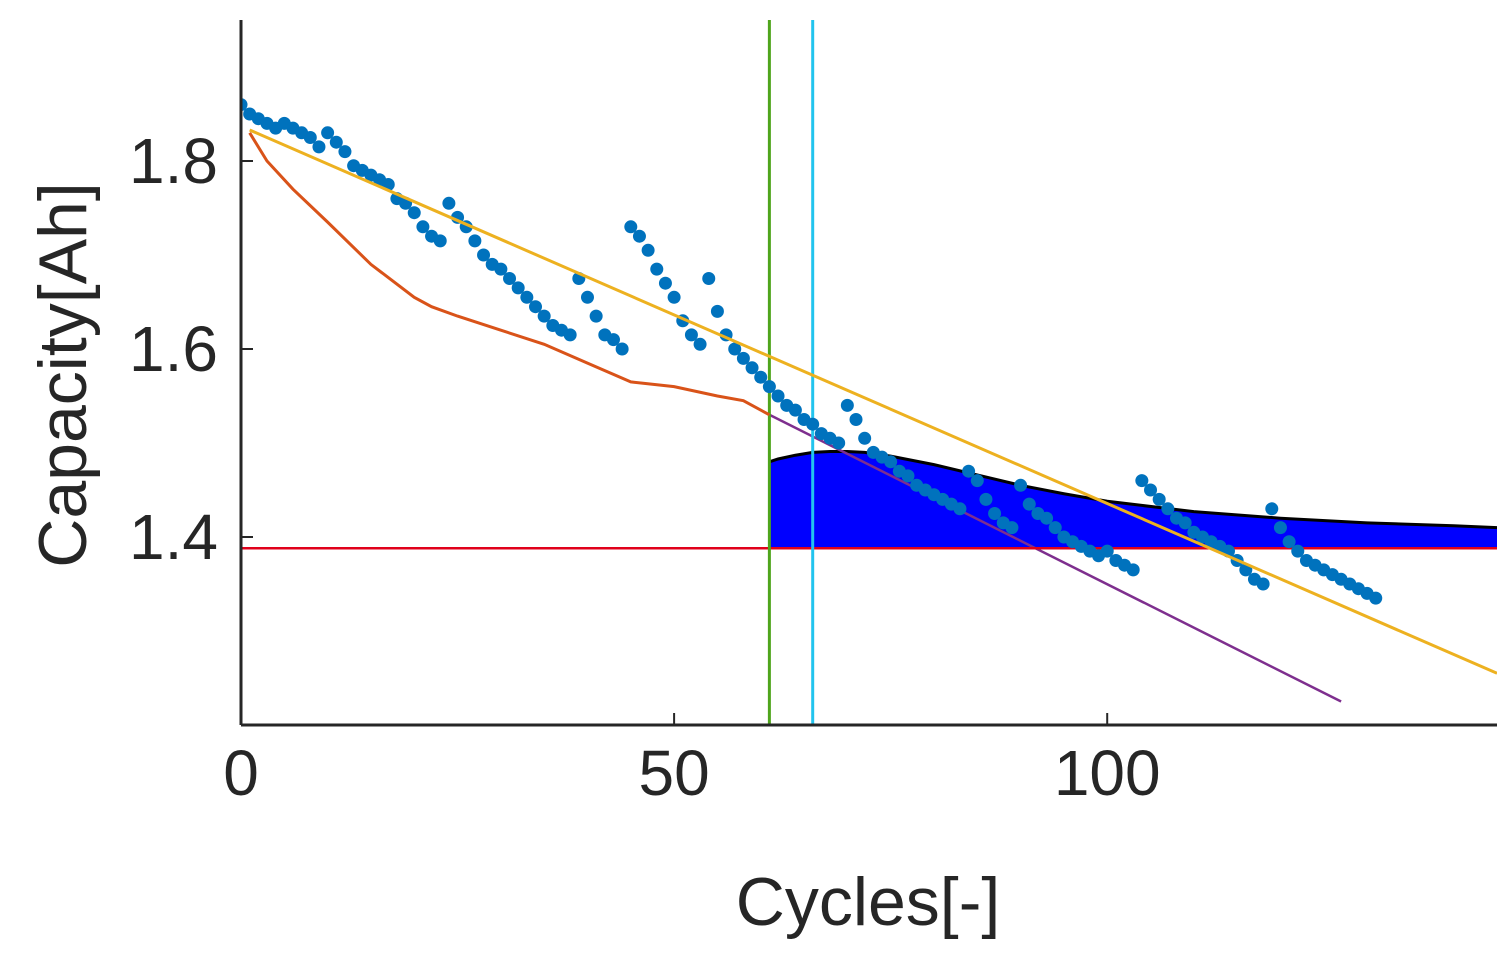 Image resolution: width=1510 pixels, height=956 pixels. Describe the element at coordinates (173, 537) in the screenshot. I see `y-tick-label: 1.4` at that location.